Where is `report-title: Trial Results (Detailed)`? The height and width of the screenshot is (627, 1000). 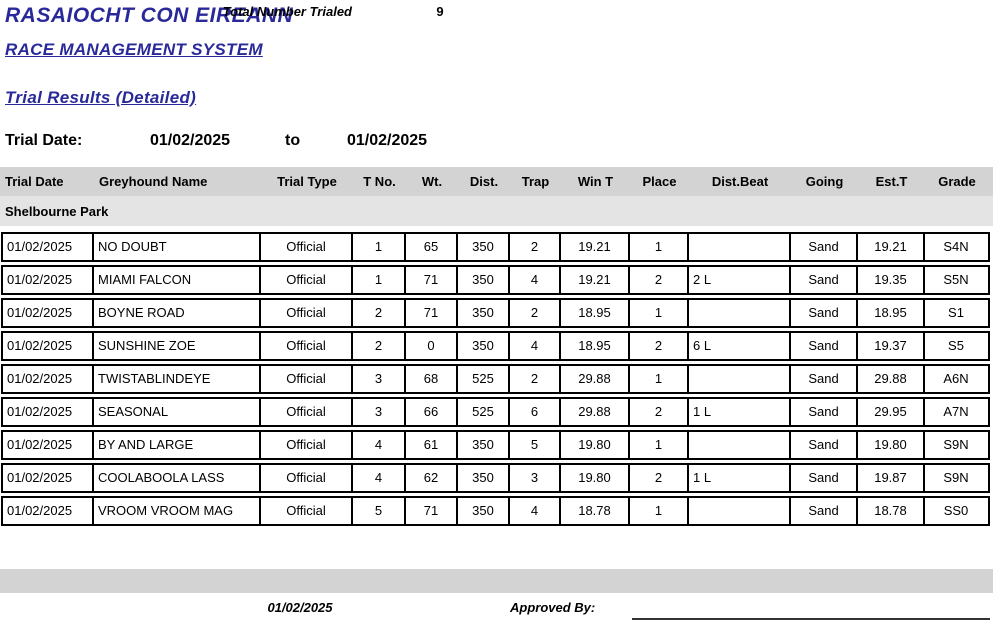
report-title: Trial Results (Detailed) is located at coordinates (101, 97).